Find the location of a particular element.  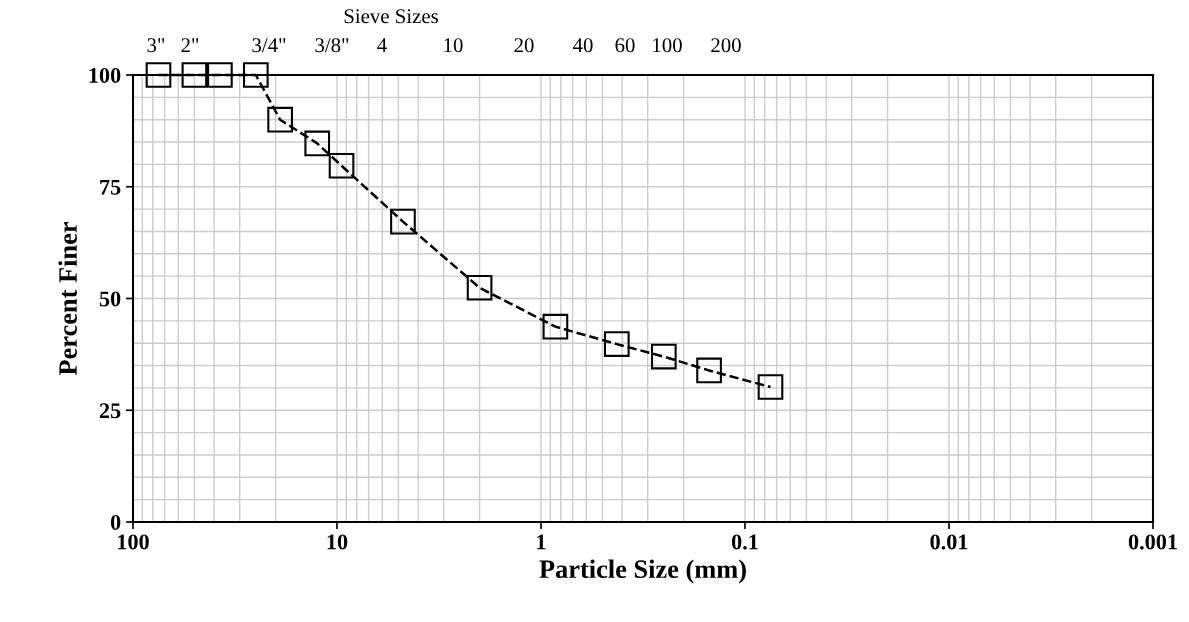

text: 3" is located at coordinates (156, 45).